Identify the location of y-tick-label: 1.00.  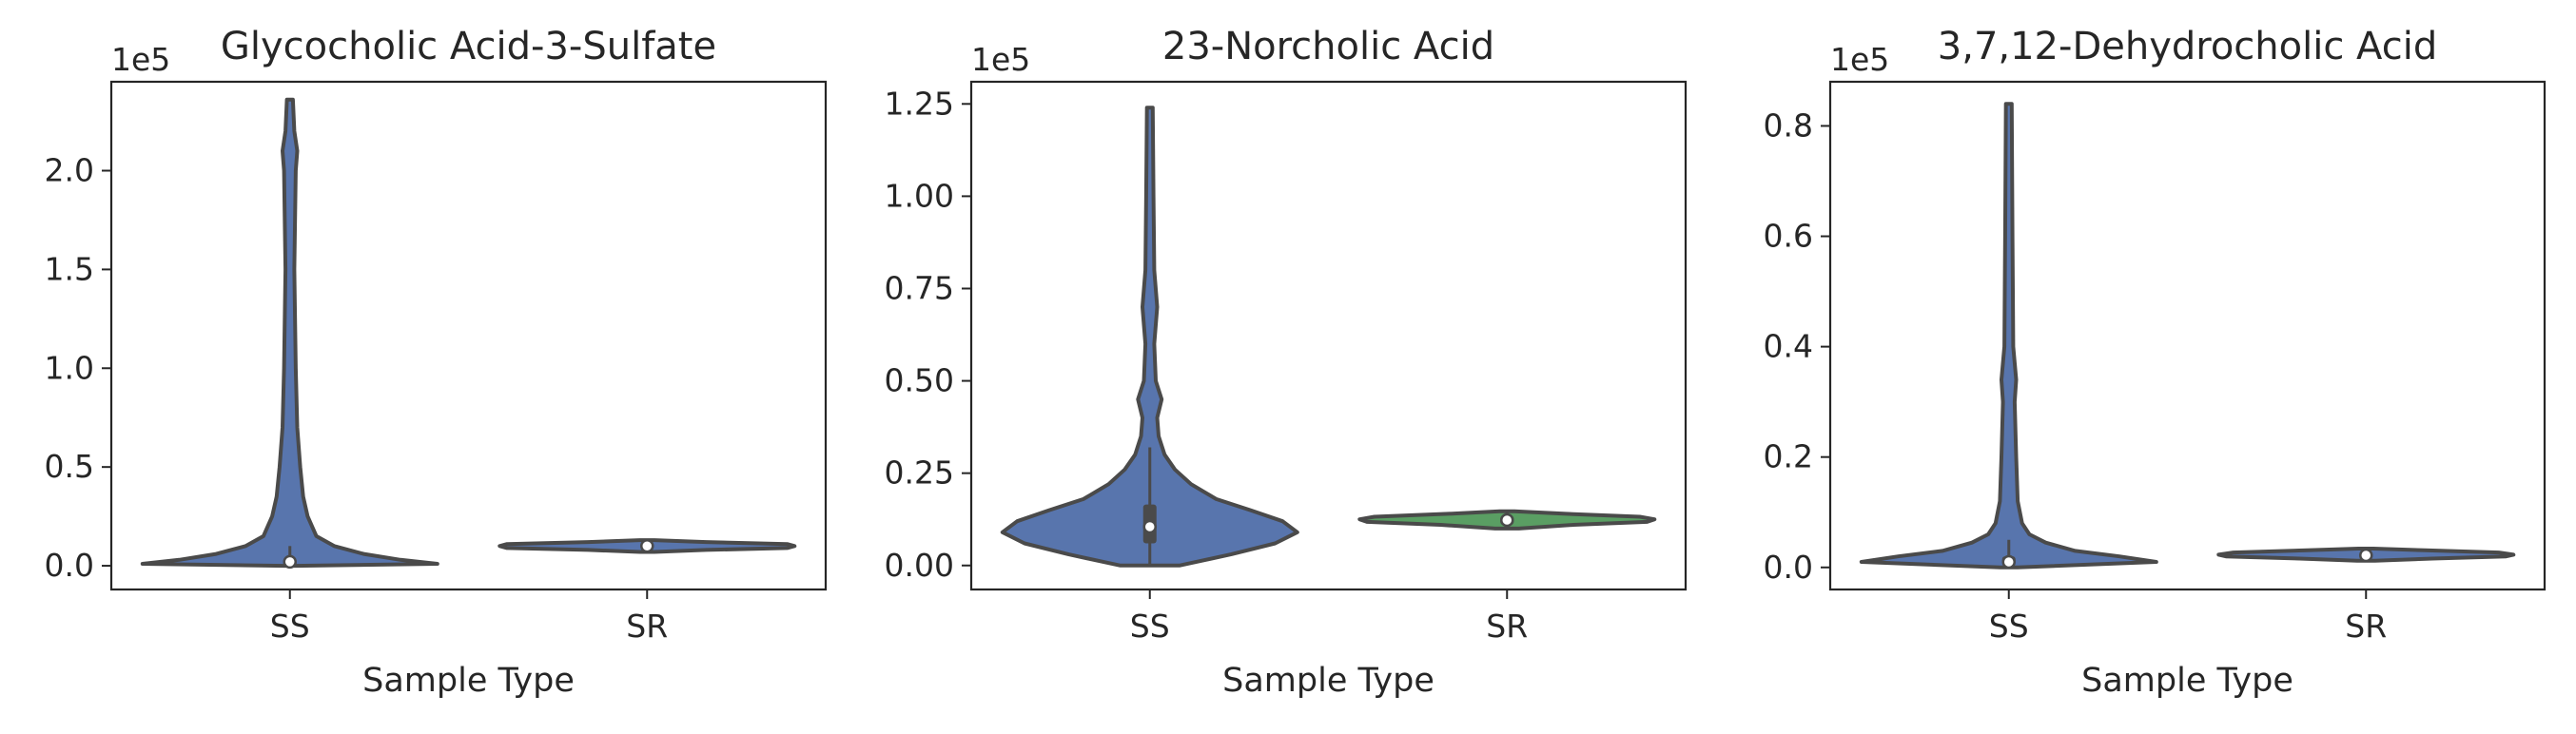
(920, 195).